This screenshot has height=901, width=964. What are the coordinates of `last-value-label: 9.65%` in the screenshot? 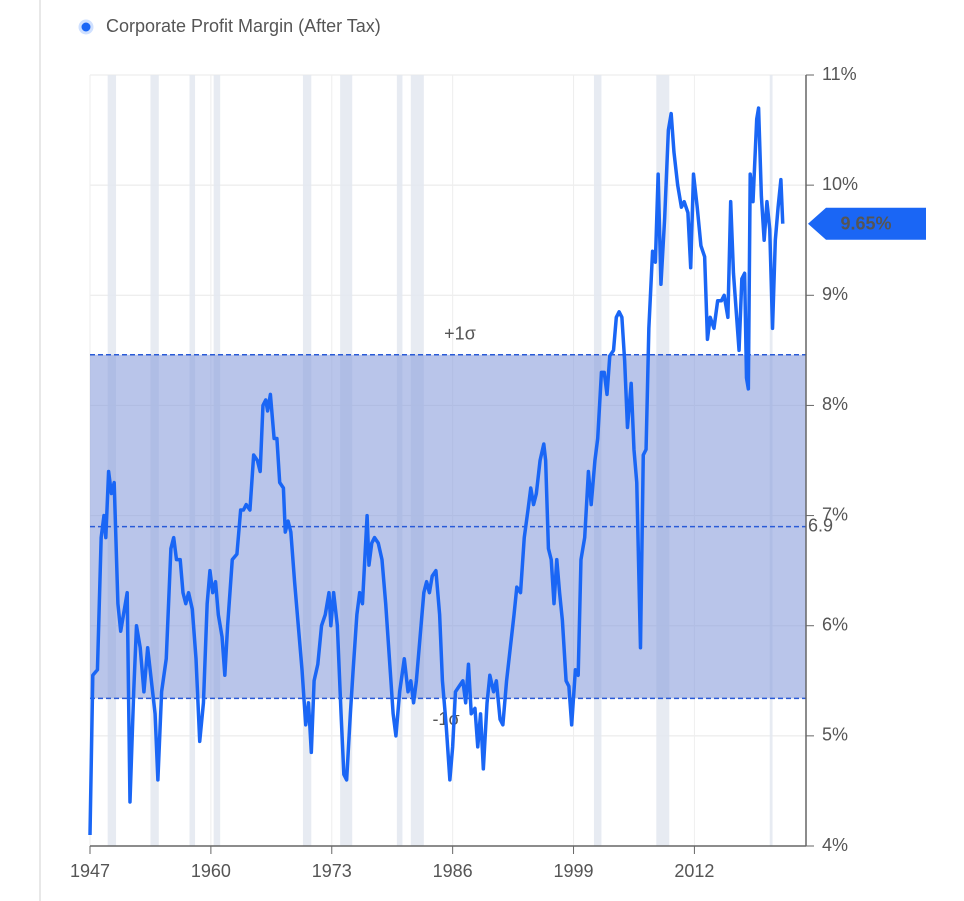 It's located at (865, 223).